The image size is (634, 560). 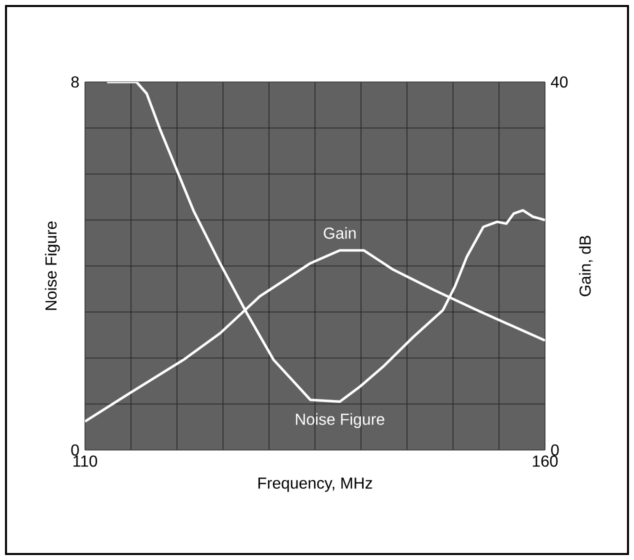 I want to click on y2-tick-label: 40, so click(x=559, y=82).